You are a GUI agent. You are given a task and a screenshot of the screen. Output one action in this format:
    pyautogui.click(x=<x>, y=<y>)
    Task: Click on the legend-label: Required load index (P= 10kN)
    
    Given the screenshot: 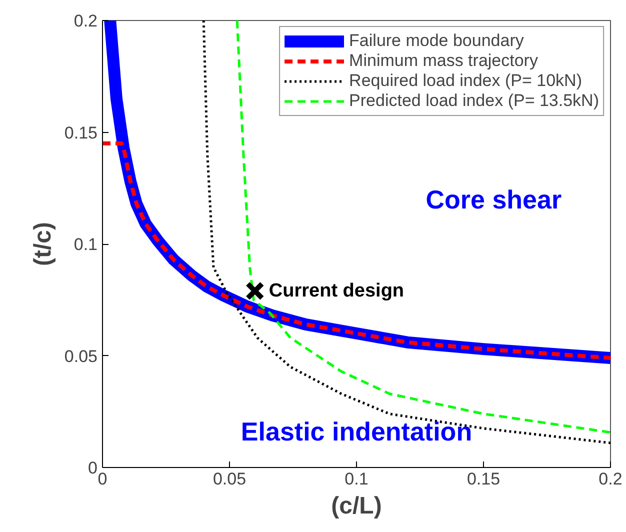 What is the action you would take?
    pyautogui.click(x=465, y=81)
    